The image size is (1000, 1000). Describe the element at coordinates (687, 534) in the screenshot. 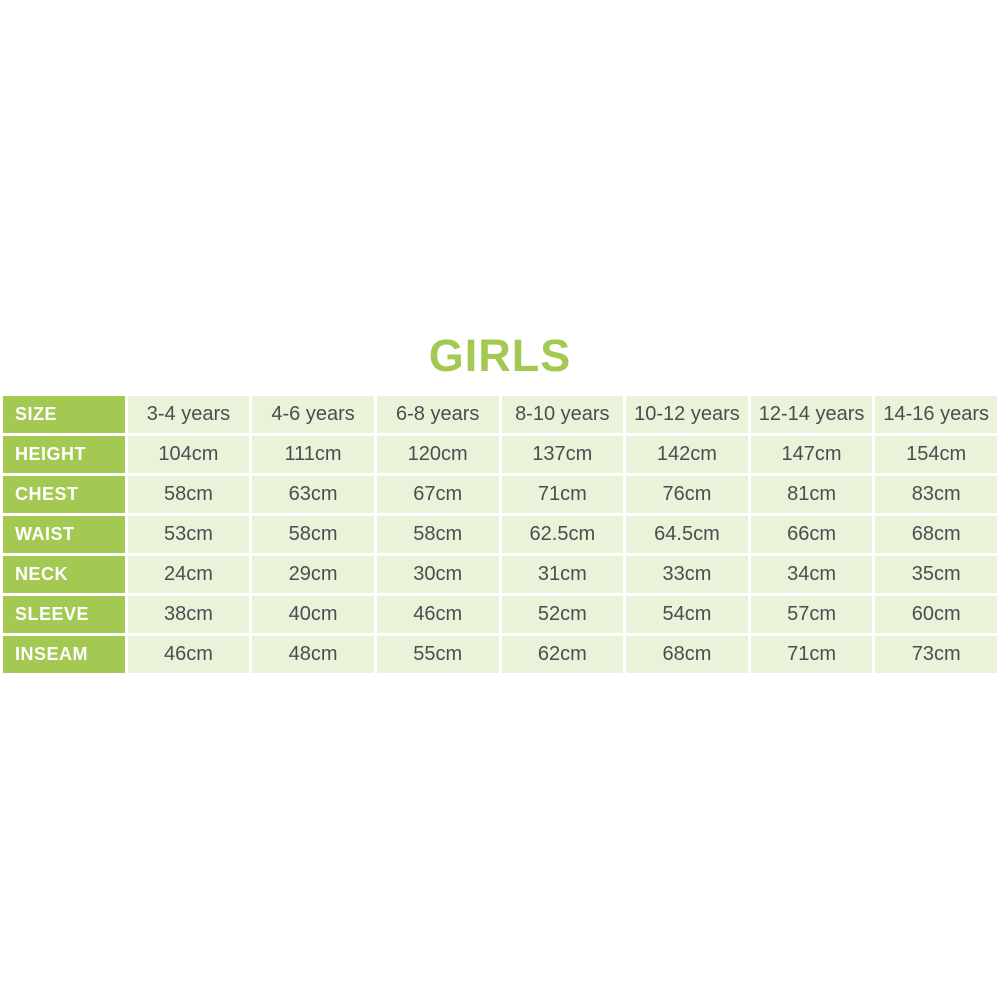

I see `waist-cell: 64.5cm` at that location.